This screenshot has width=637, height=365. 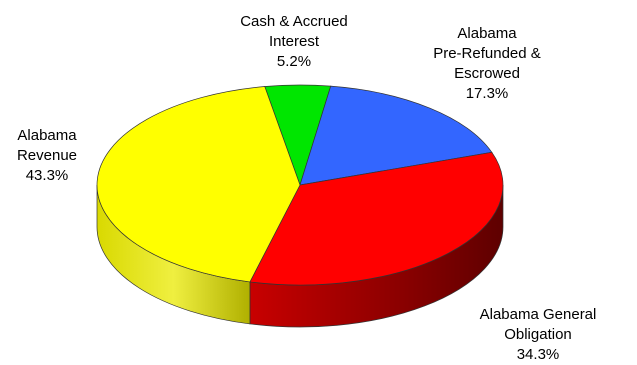 I want to click on slice-label-line: Interest, so click(x=294, y=41).